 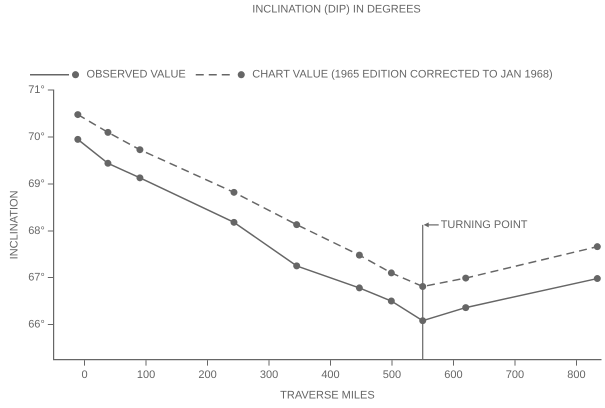 What do you see at coordinates (36, 137) in the screenshot?
I see `y-tick-label: 70°` at bounding box center [36, 137].